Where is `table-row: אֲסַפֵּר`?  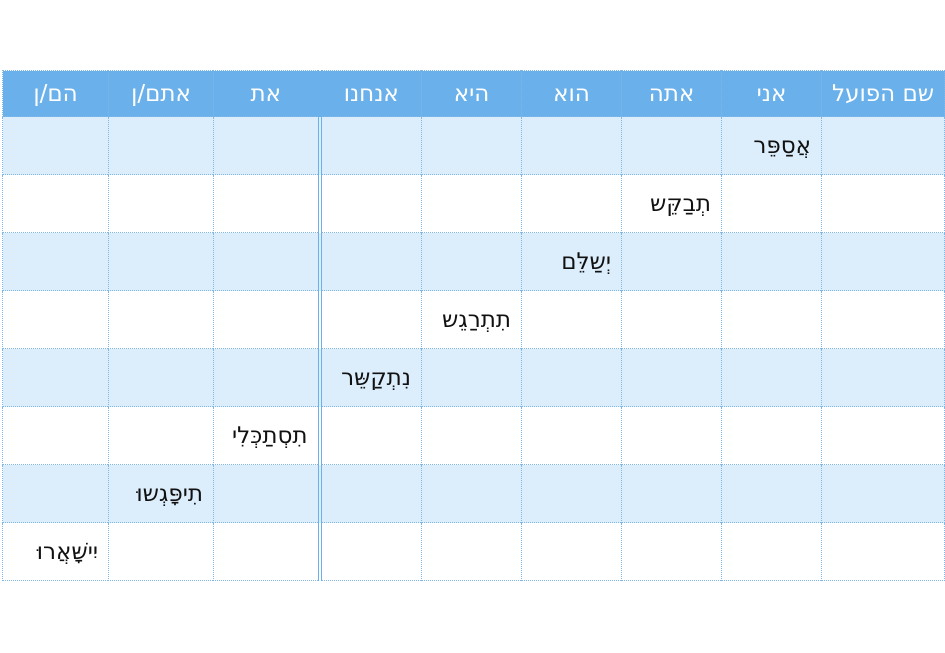
table-row: אֲסַפֵּר is located at coordinates (473, 145).